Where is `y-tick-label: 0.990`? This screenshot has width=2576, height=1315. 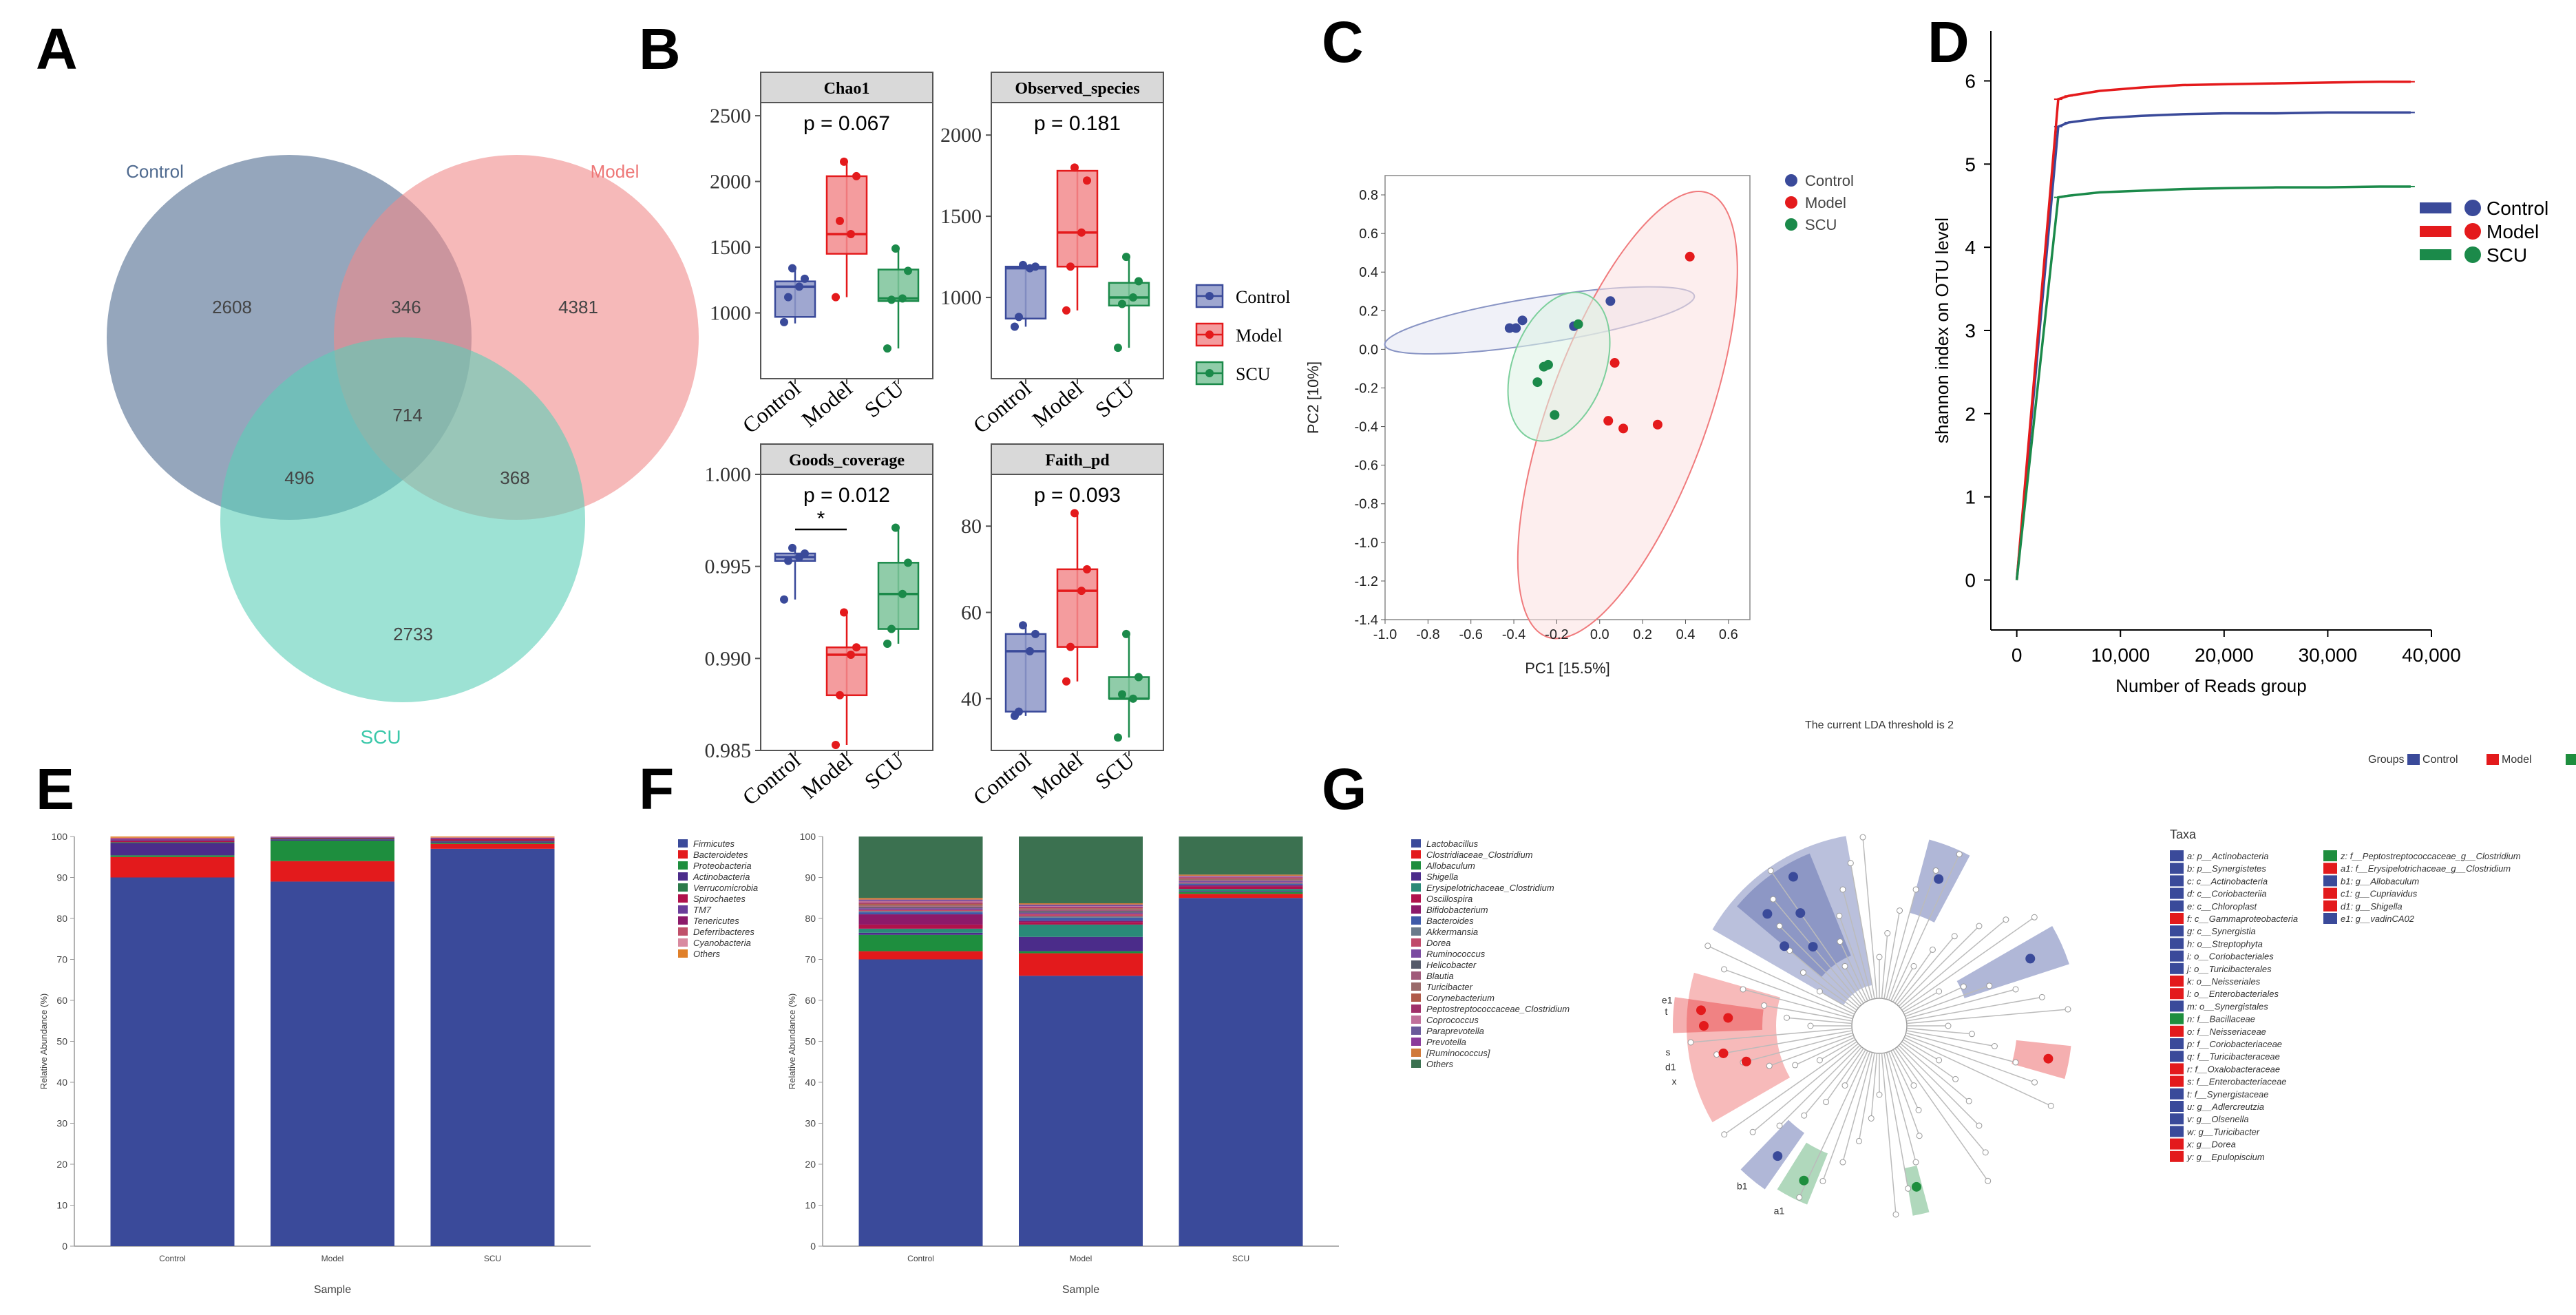 y-tick-label: 0.990 is located at coordinates (728, 658).